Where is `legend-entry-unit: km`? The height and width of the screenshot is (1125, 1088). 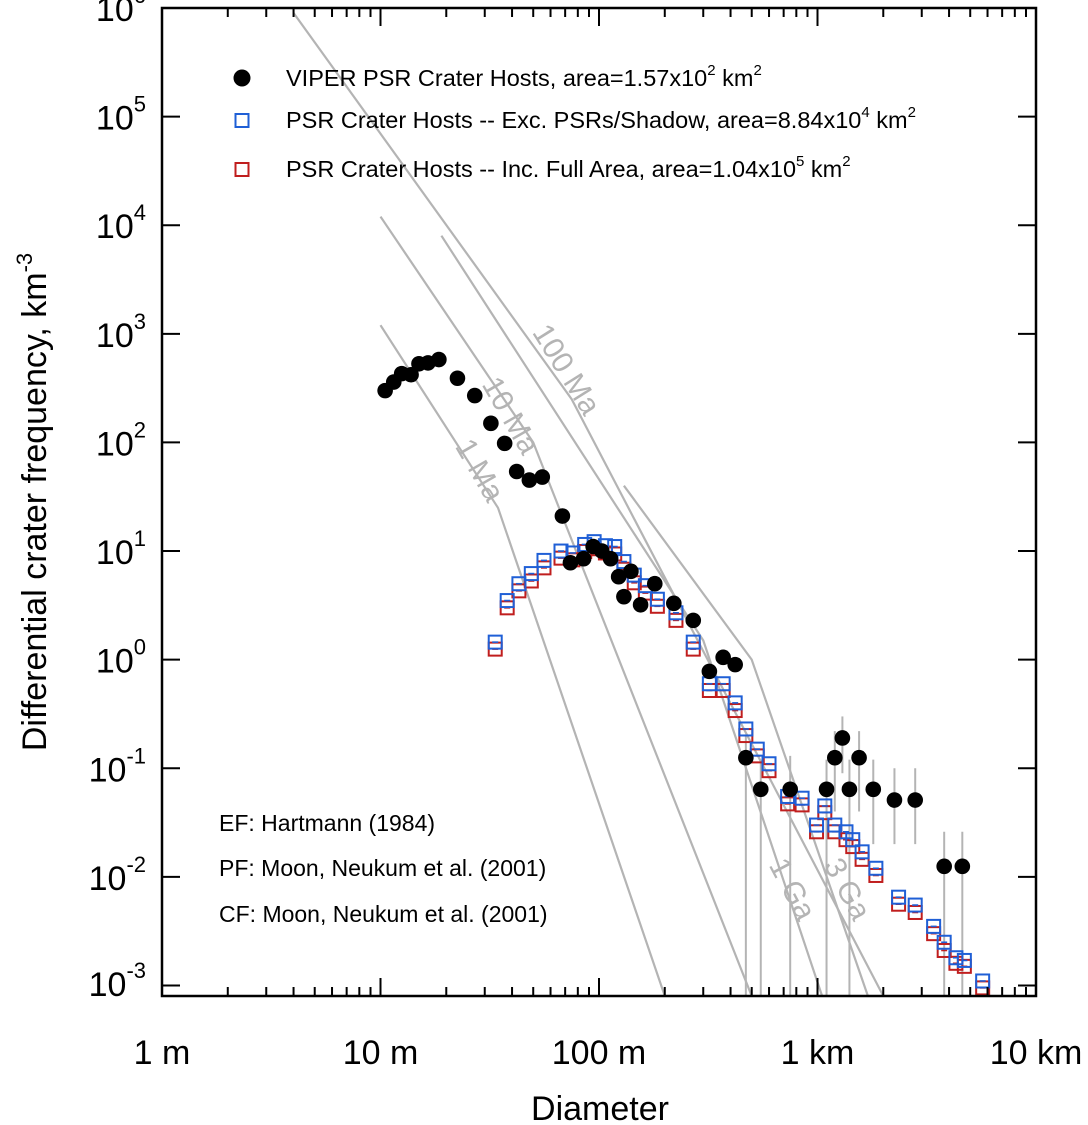
legend-entry-unit: km is located at coordinates (823, 169).